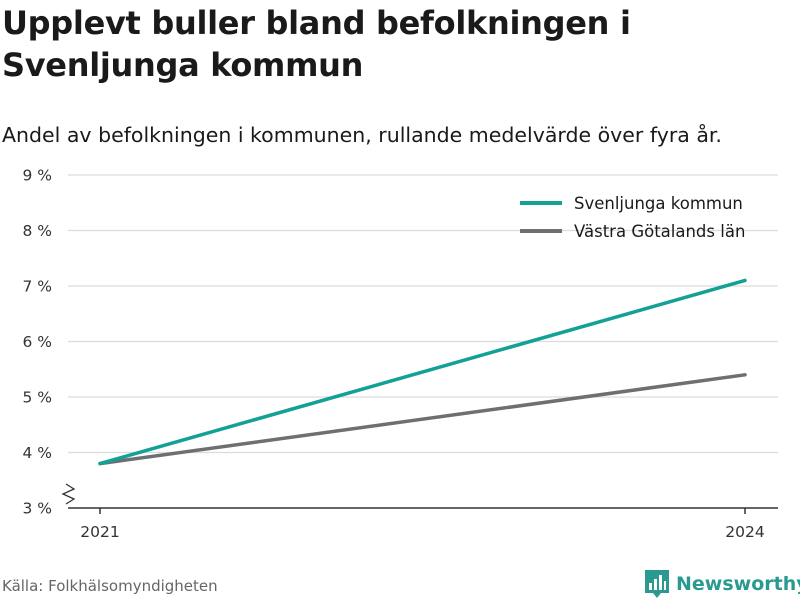 This screenshot has height=600, width=800. I want to click on y-tick-label: 7 %, so click(37, 287).